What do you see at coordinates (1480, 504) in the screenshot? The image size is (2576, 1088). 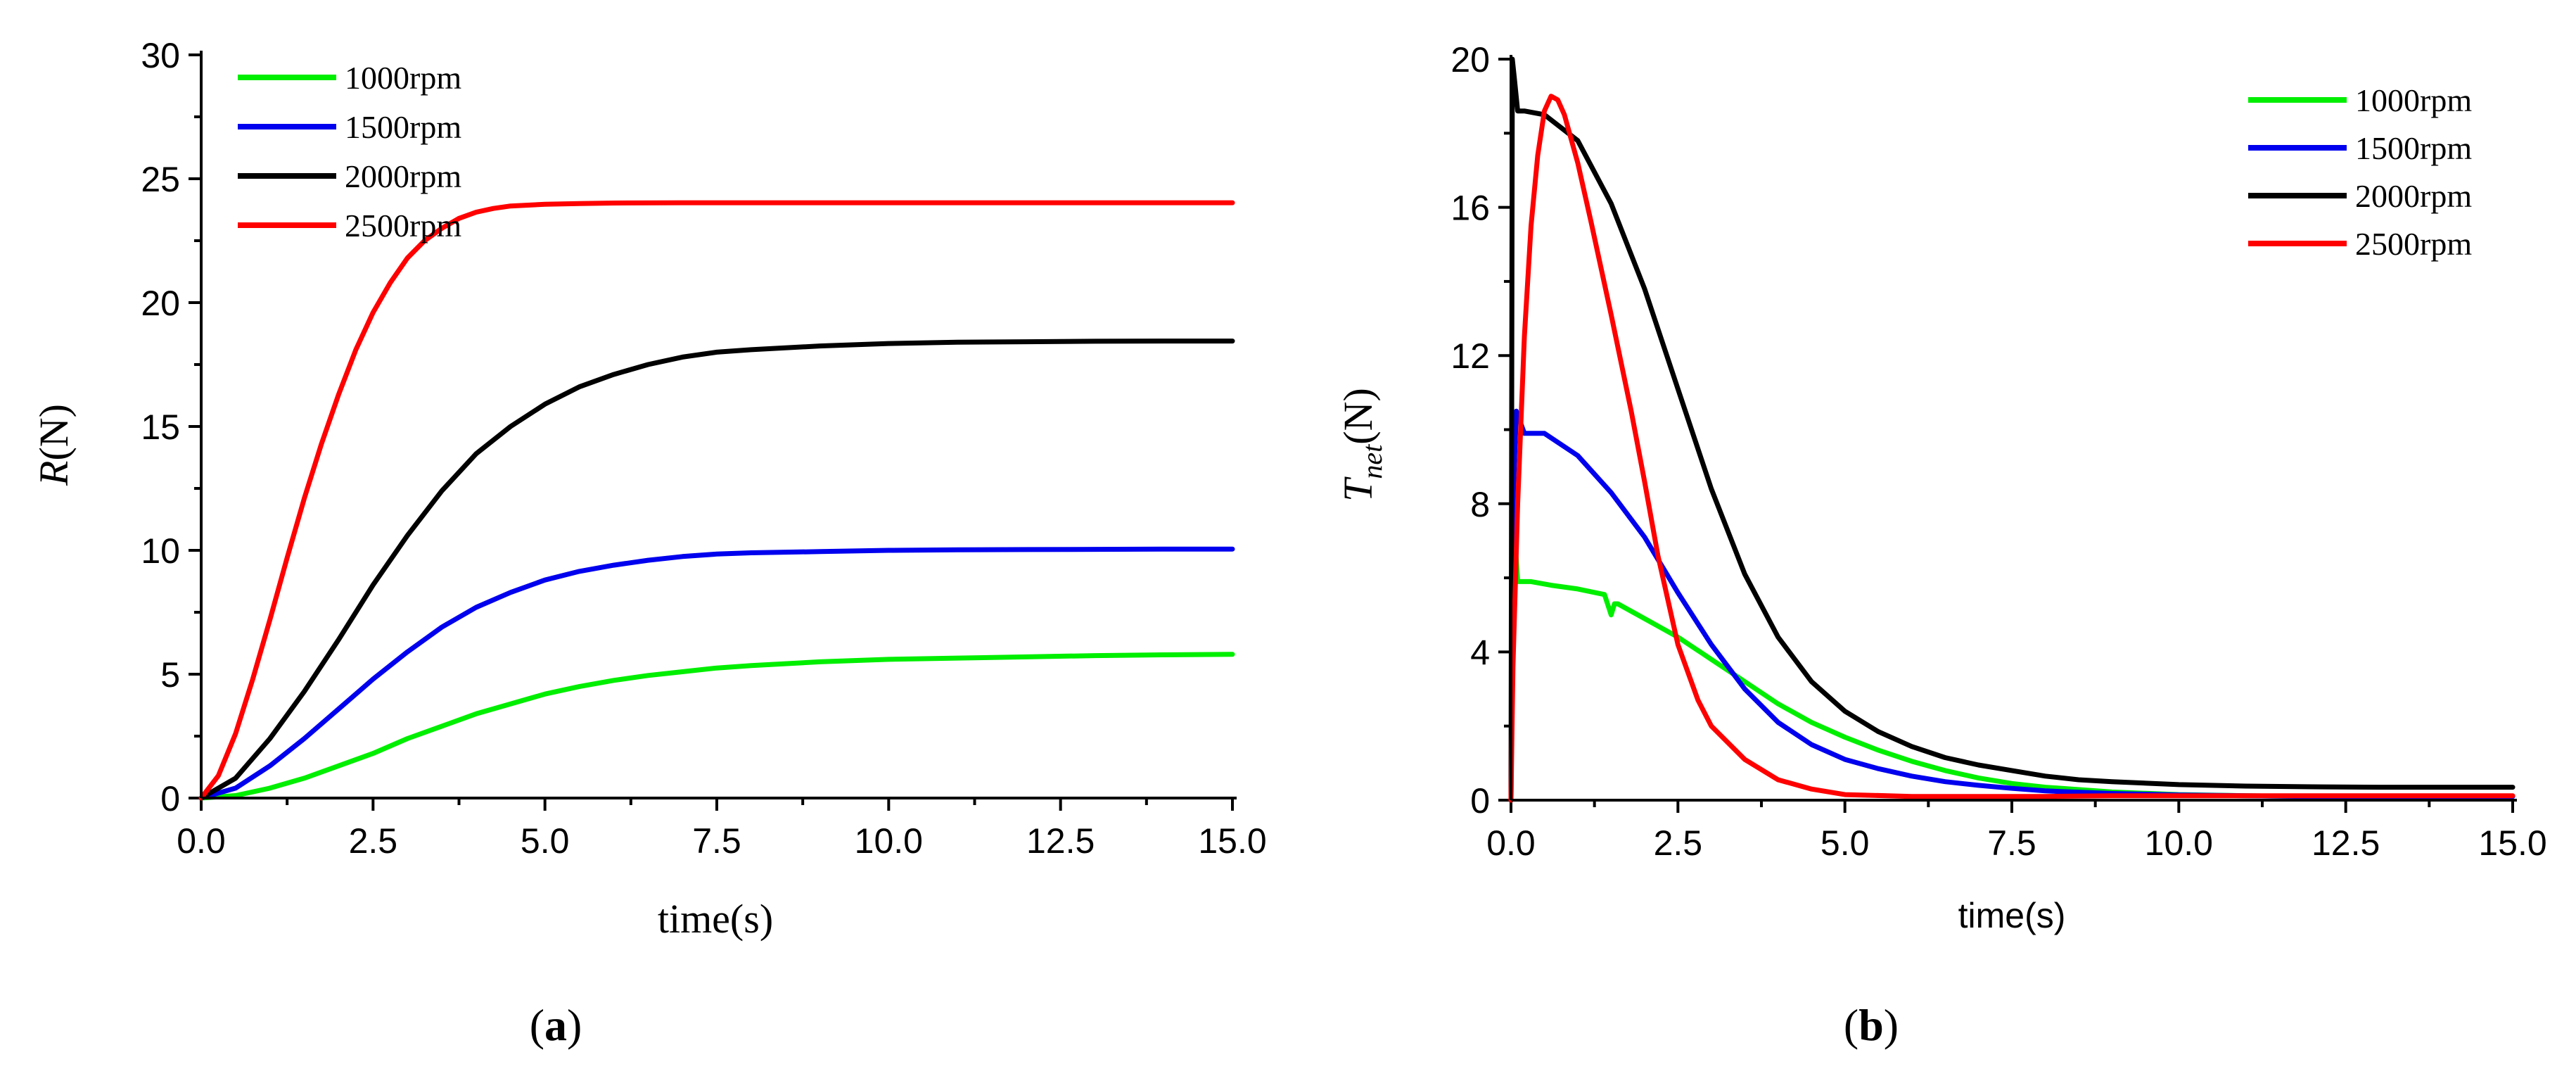 I see `panel-b-y-tick-label: 8` at bounding box center [1480, 504].